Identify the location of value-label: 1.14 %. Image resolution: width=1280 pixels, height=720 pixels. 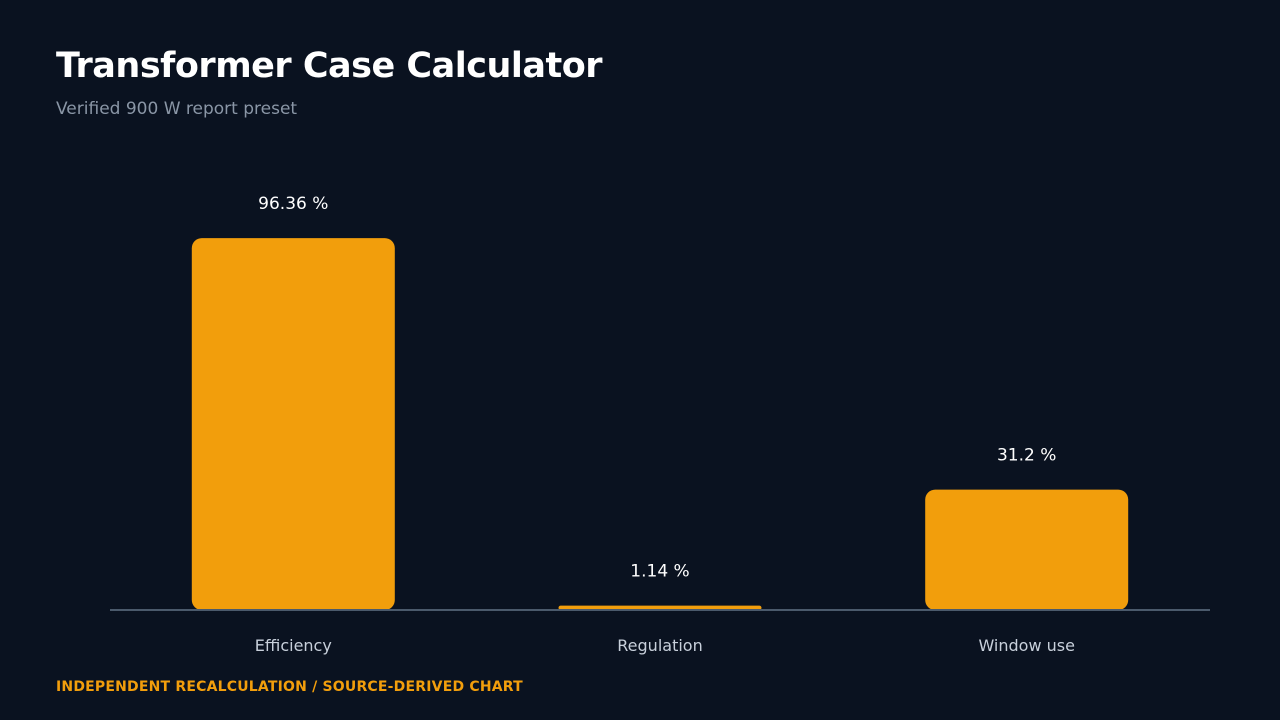
(659, 572).